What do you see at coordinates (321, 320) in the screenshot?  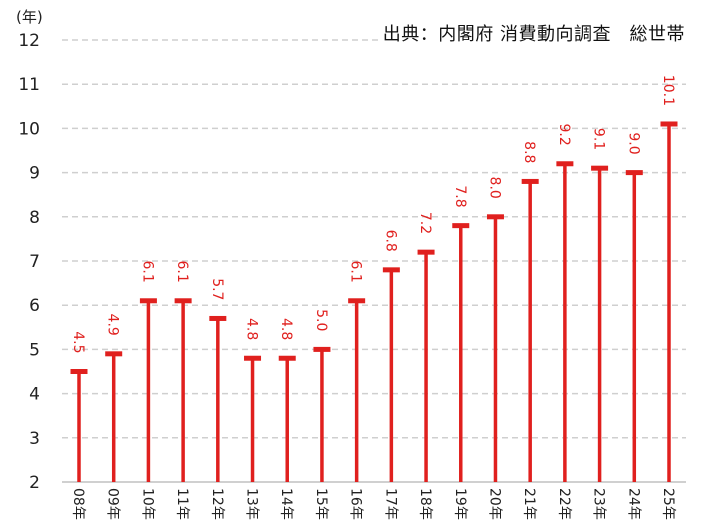 I see `value-label: 5.0` at bounding box center [321, 320].